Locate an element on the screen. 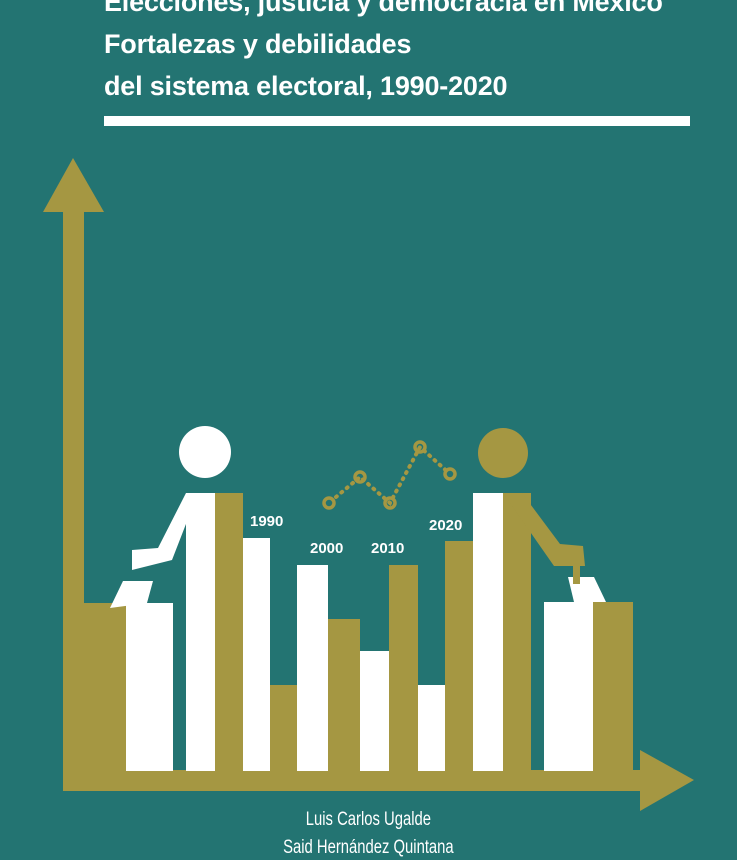 The width and height of the screenshot is (737, 860). x-axis-arrowhead is located at coordinates (667, 780).